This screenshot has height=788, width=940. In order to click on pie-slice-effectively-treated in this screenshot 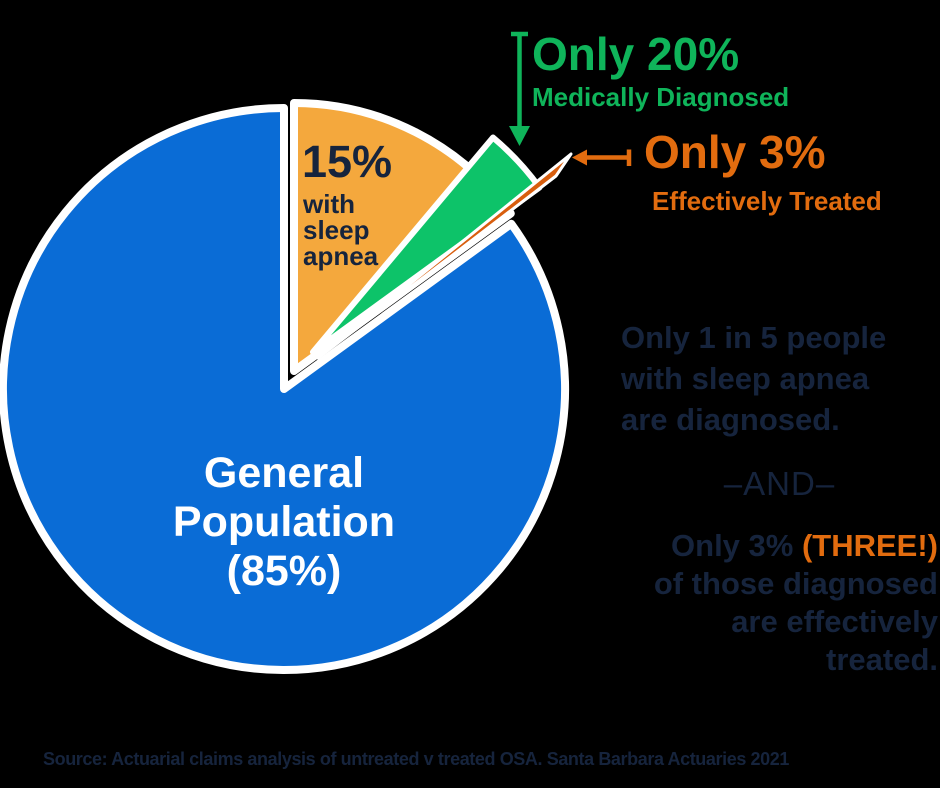, I will do `click(444, 256)`.